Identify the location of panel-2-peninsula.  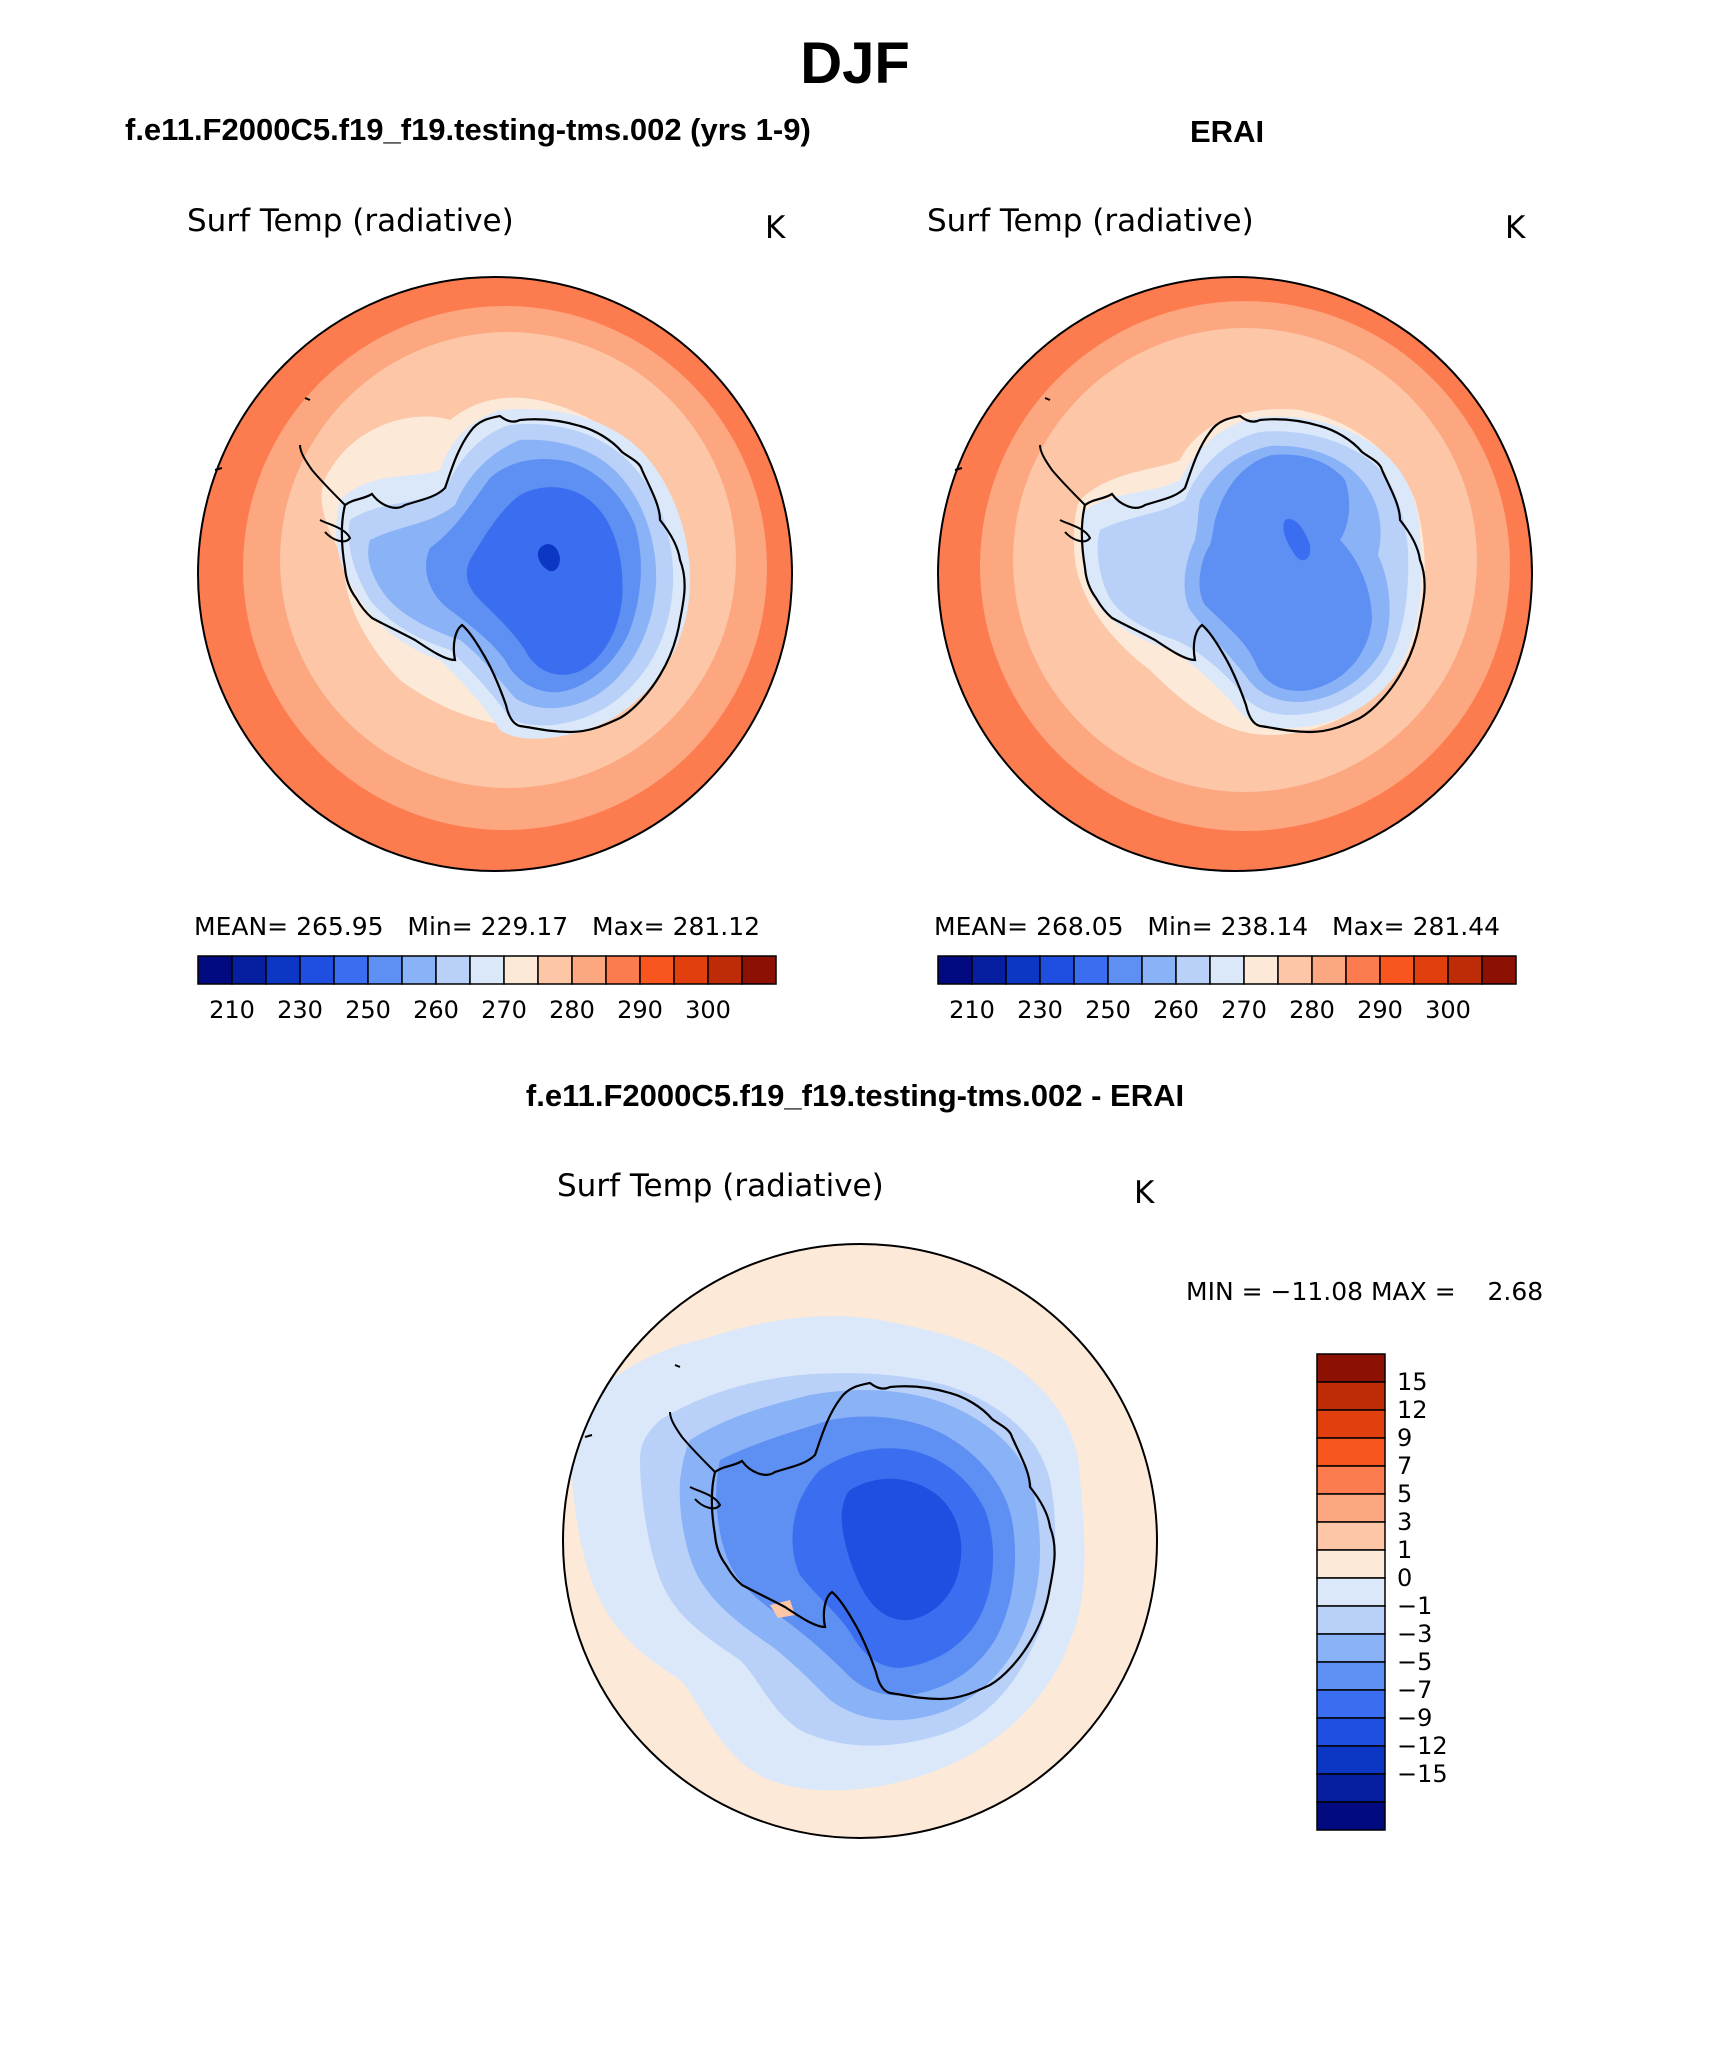
(1023, 470).